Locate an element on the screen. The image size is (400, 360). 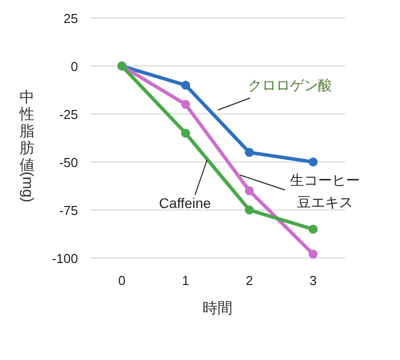
series-label: Caffeine is located at coordinates (185, 203).